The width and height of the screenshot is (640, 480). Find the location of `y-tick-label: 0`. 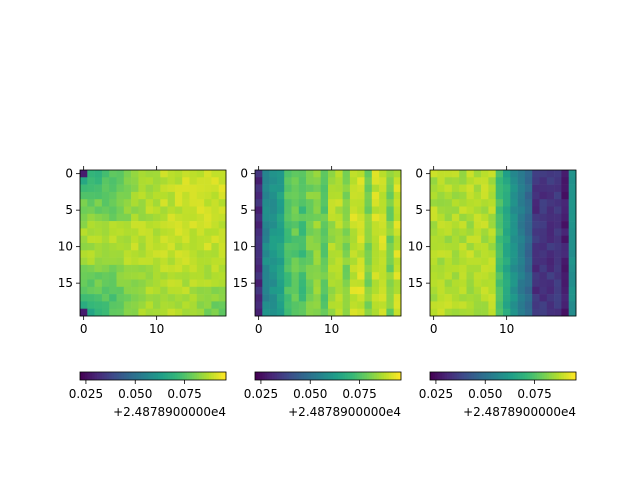

y-tick-label: 0 is located at coordinates (419, 174).